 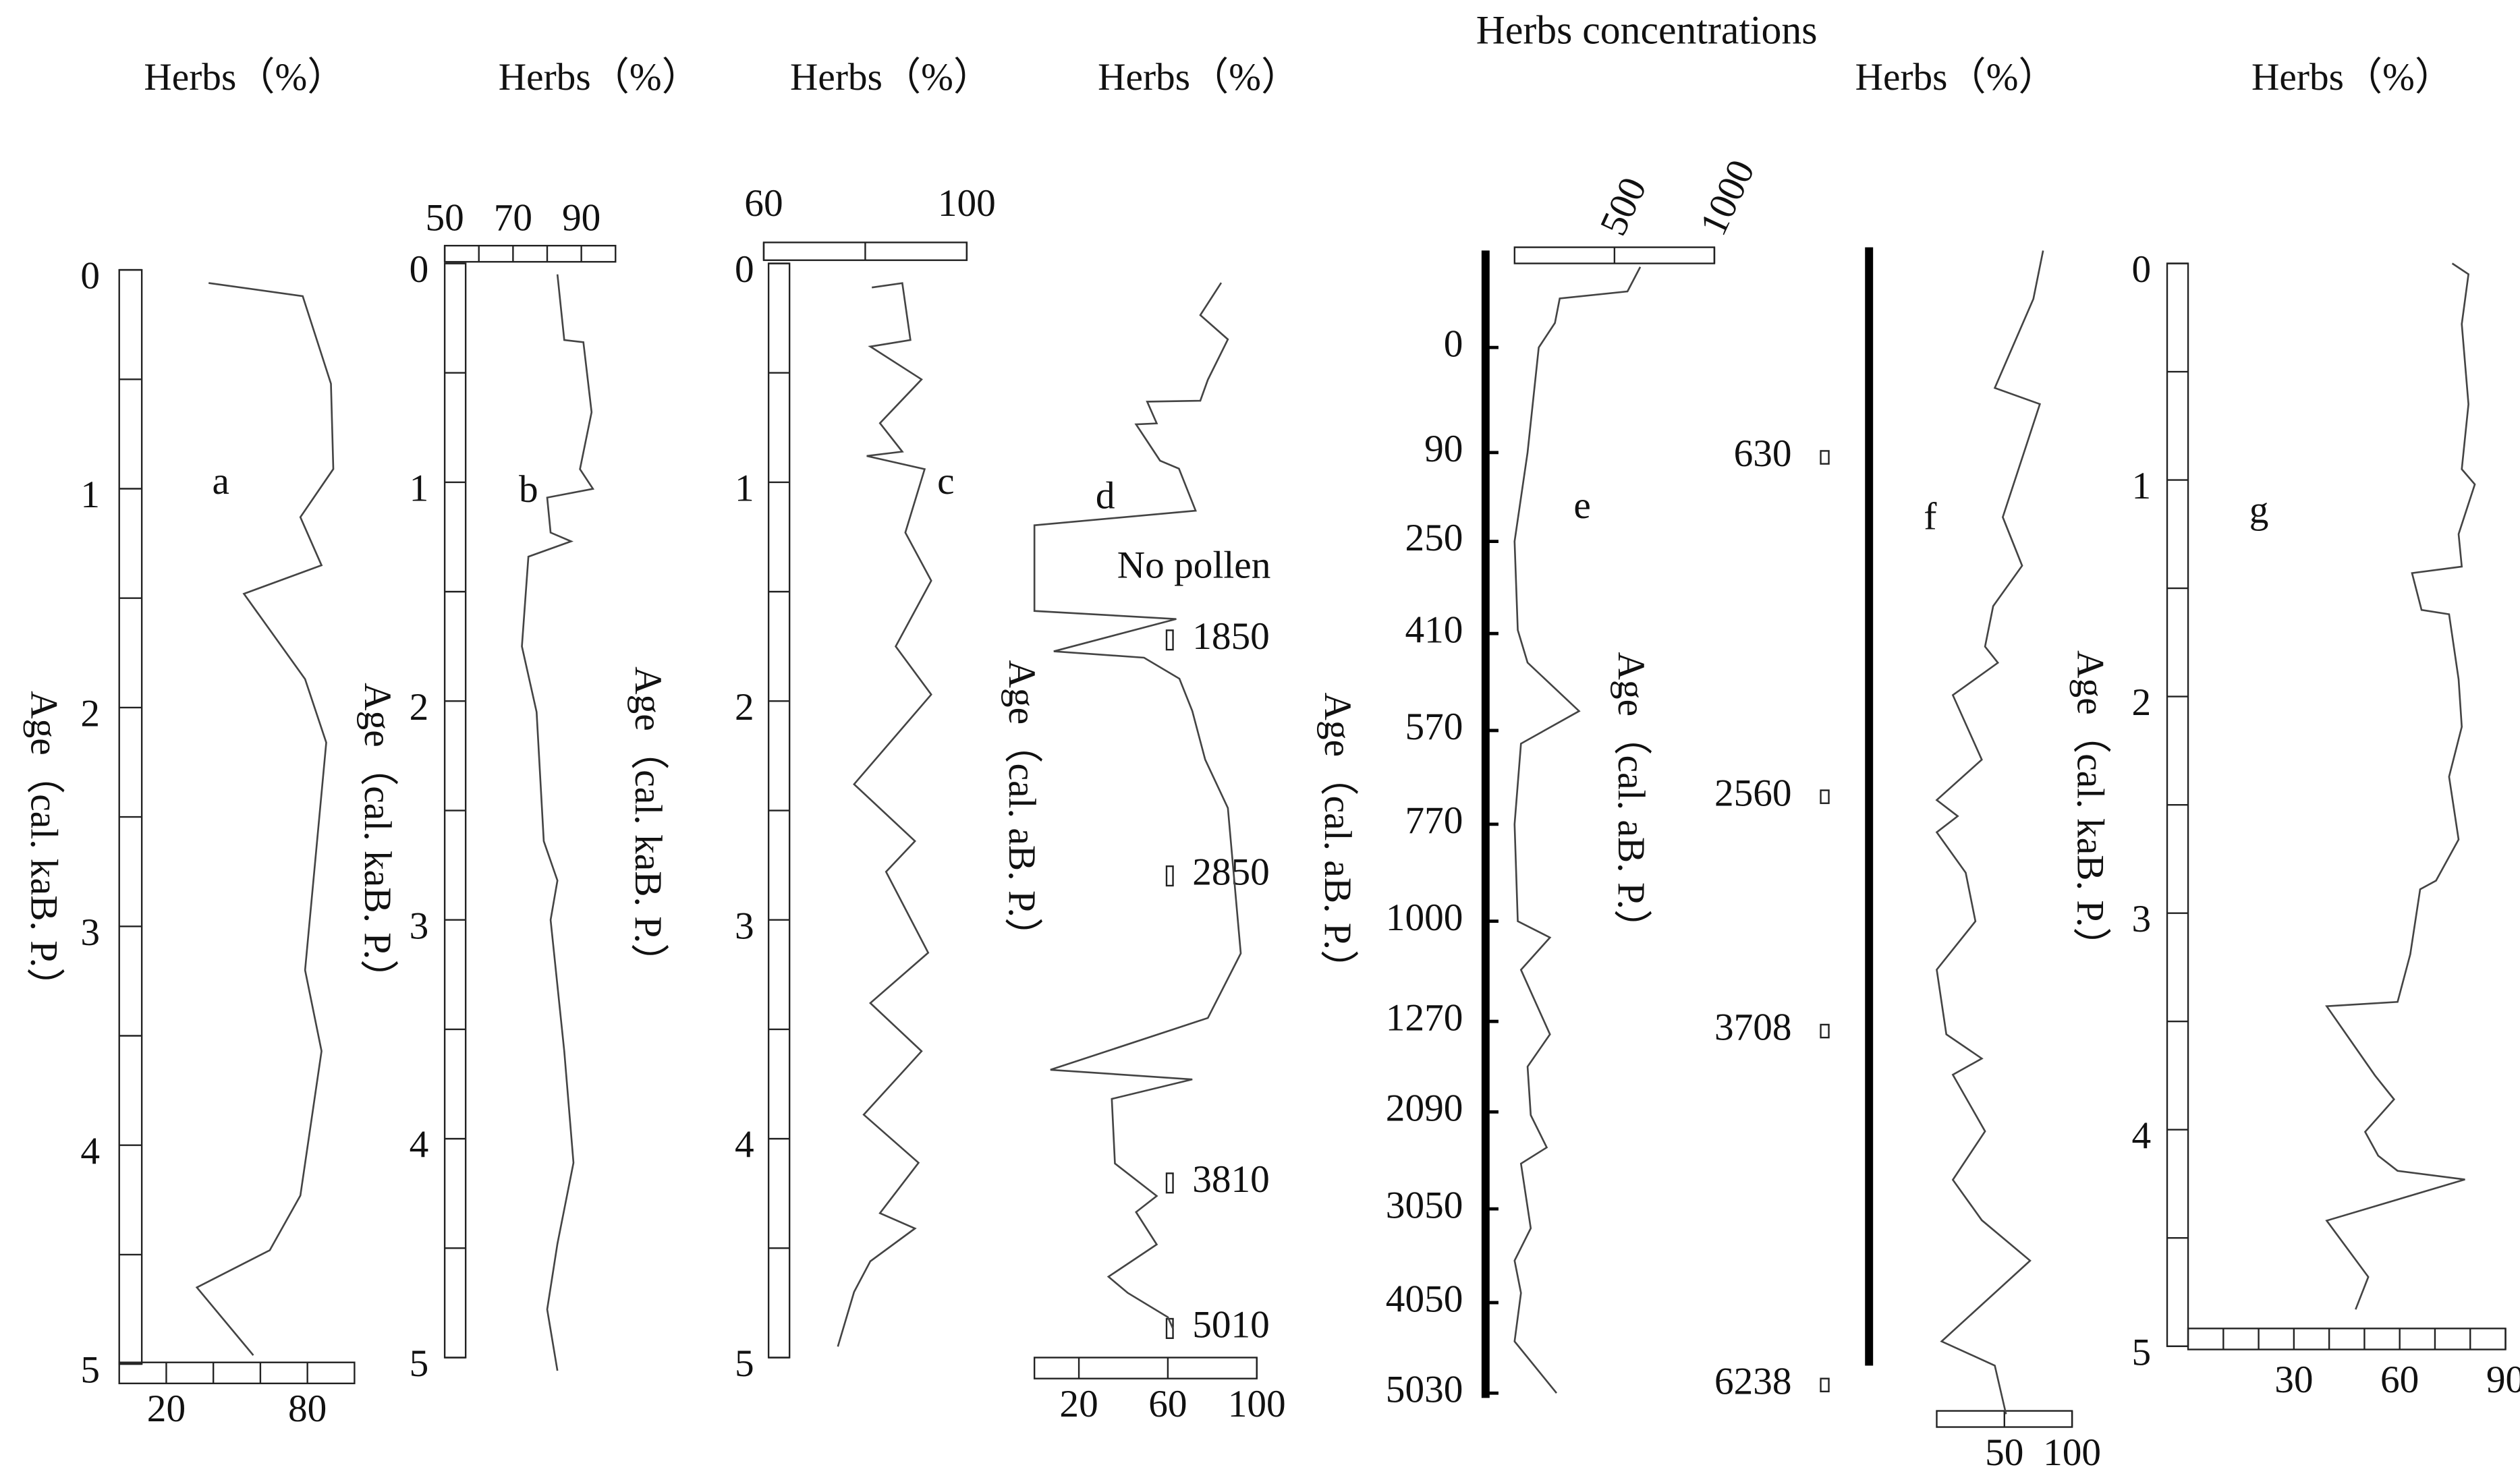 What do you see at coordinates (1434, 820) in the screenshot?
I see `y-tick-label: 770` at bounding box center [1434, 820].